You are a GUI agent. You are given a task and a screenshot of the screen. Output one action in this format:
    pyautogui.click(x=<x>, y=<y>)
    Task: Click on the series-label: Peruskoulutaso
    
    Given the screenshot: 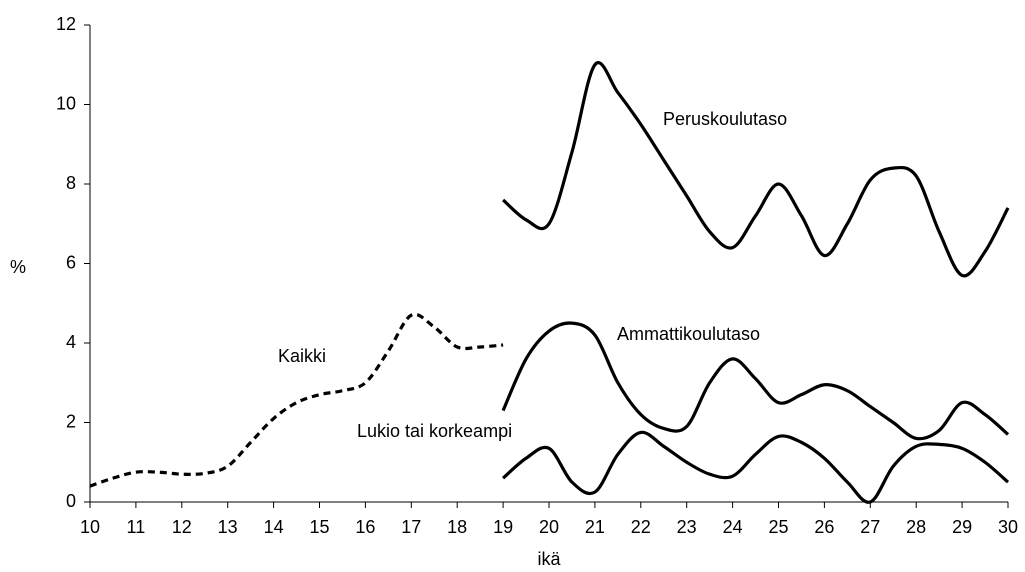 What is the action you would take?
    pyautogui.click(x=725, y=119)
    